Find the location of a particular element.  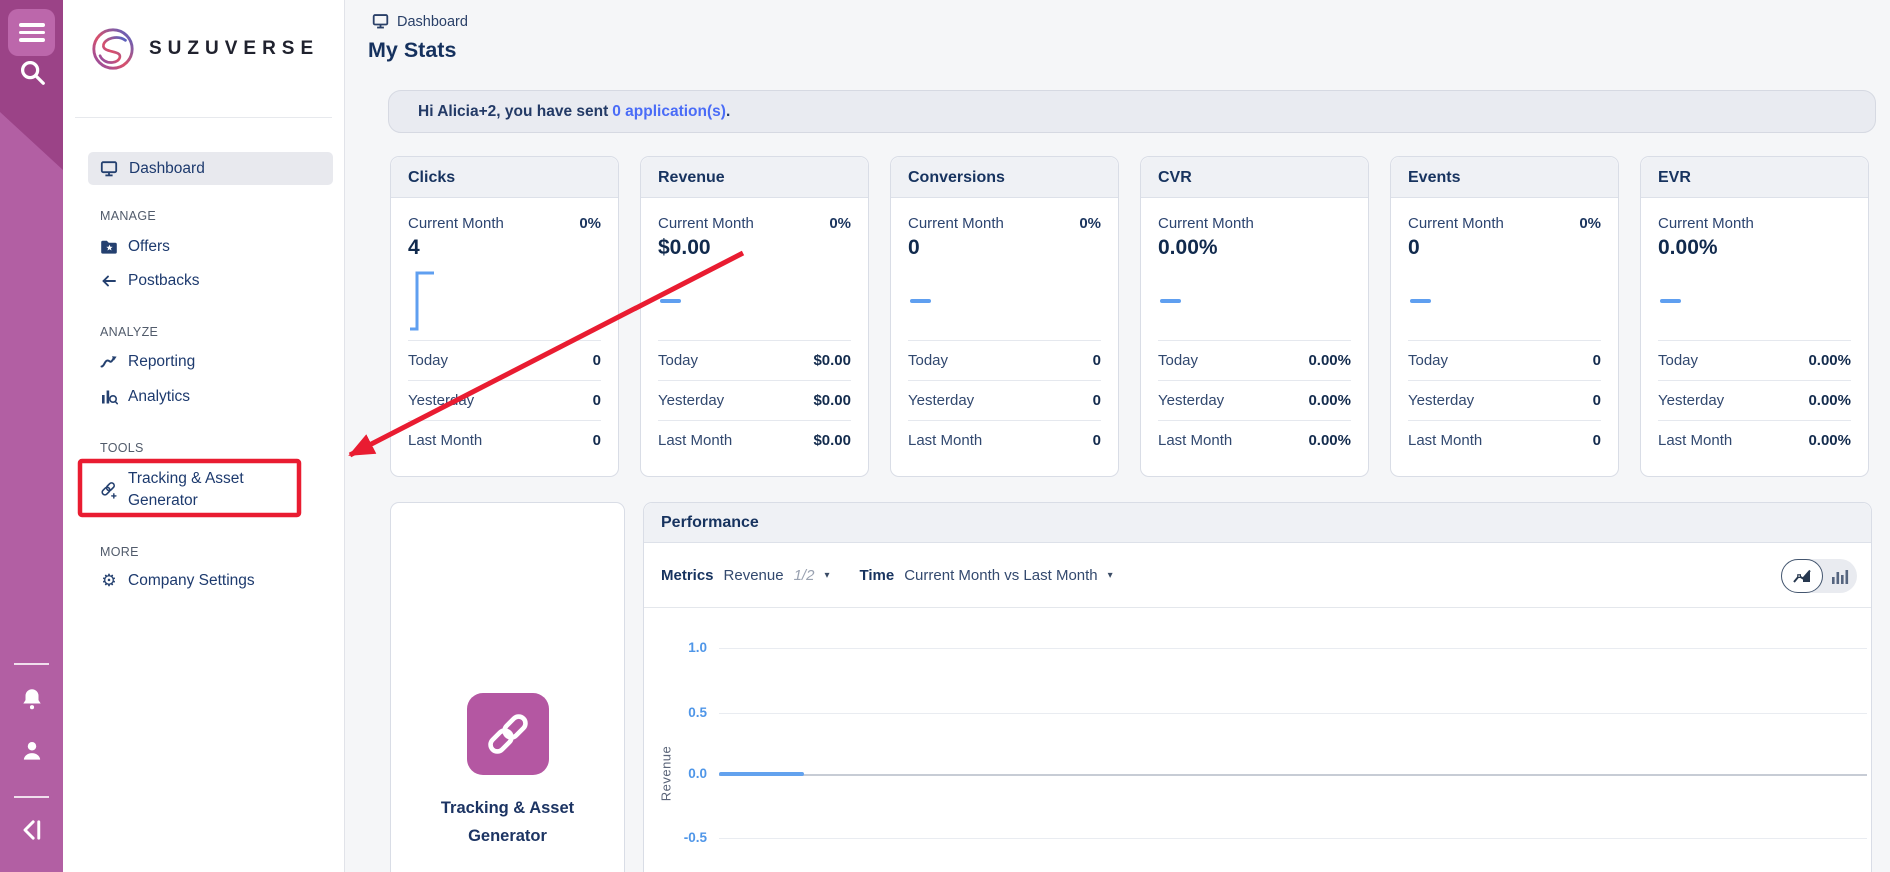

menu-icon is located at coordinates (31, 32).